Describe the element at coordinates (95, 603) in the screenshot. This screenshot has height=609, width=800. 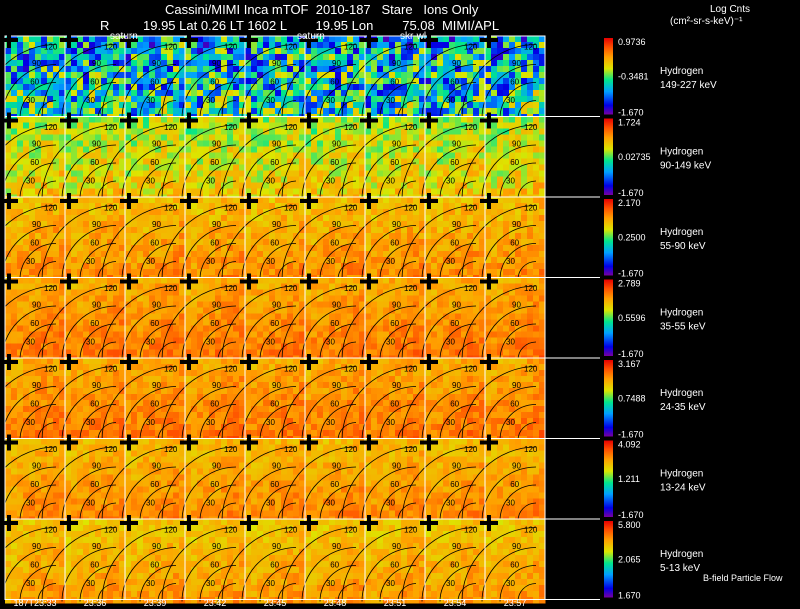
I see `x-tick-label: 23:36` at that location.